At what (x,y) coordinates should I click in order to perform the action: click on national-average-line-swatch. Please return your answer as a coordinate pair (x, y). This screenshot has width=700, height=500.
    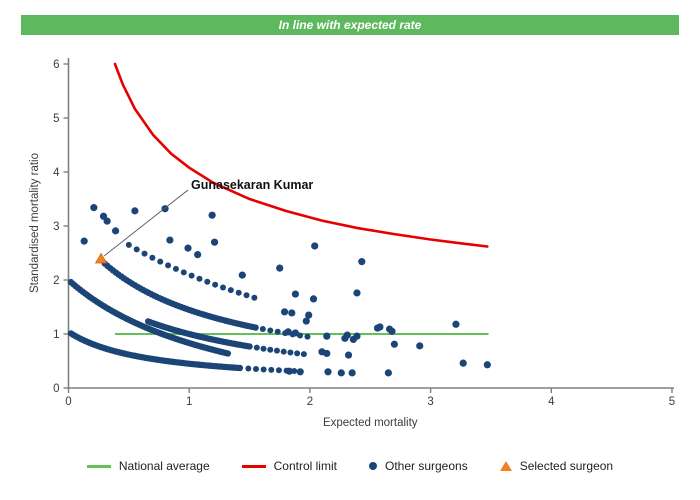
    Looking at the image, I should click on (98, 466).